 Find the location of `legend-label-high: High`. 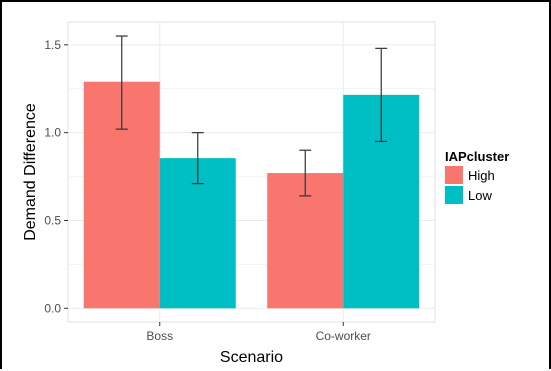

legend-label-high: High is located at coordinates (481, 175).